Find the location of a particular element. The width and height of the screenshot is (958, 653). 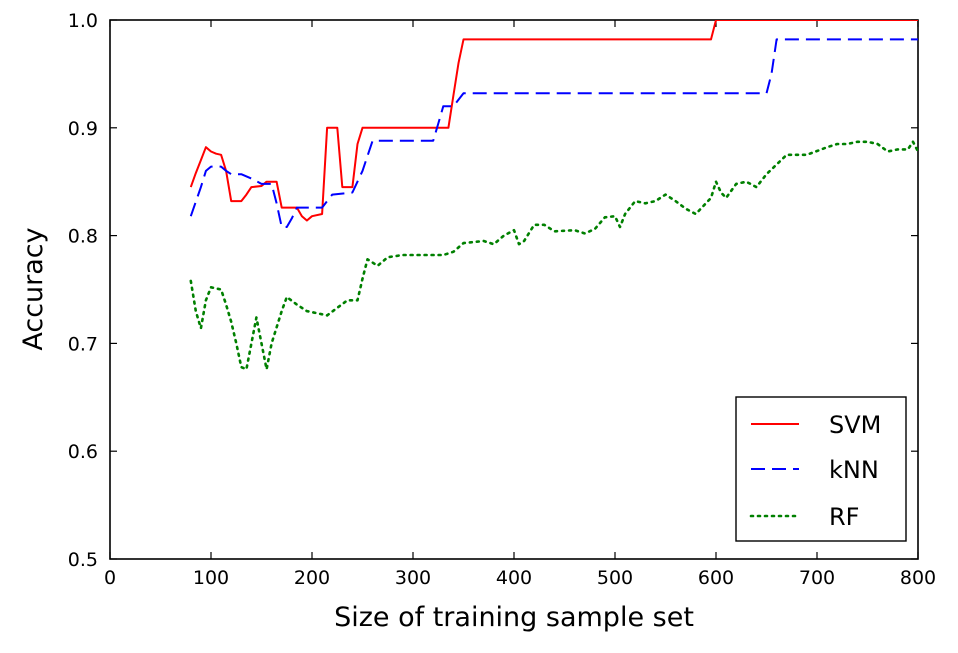

legend-label-rf: RF is located at coordinates (844, 517).